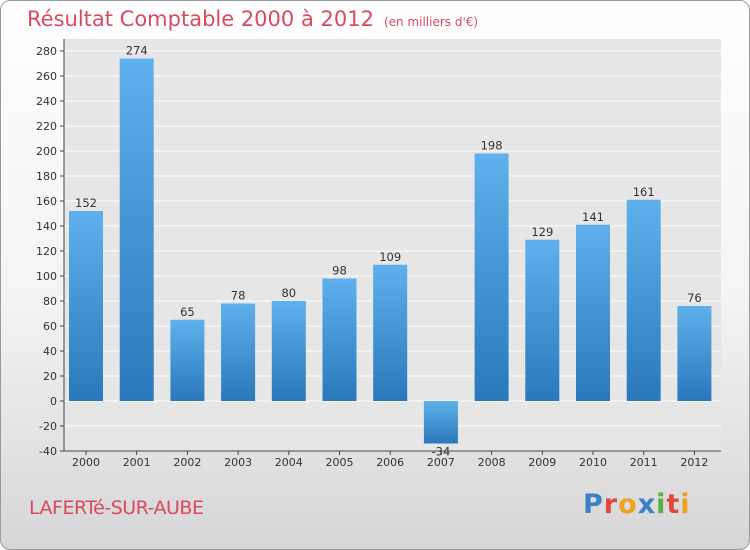  What do you see at coordinates (46, 51) in the screenshot?
I see `y-tick-label: 280` at bounding box center [46, 51].